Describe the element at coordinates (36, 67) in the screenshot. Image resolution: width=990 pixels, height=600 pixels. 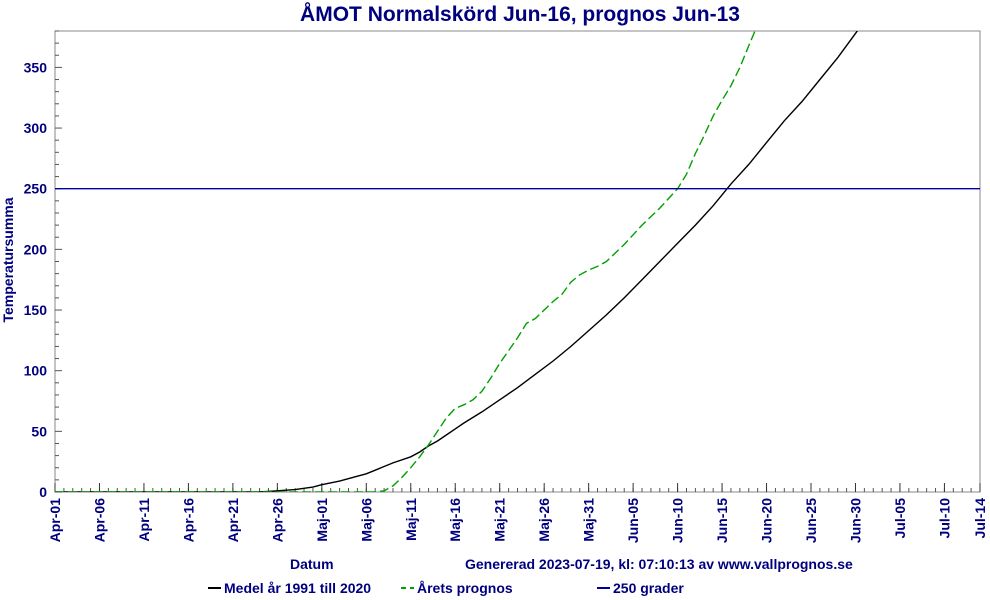
I see `y-tick-label: 350` at that location.